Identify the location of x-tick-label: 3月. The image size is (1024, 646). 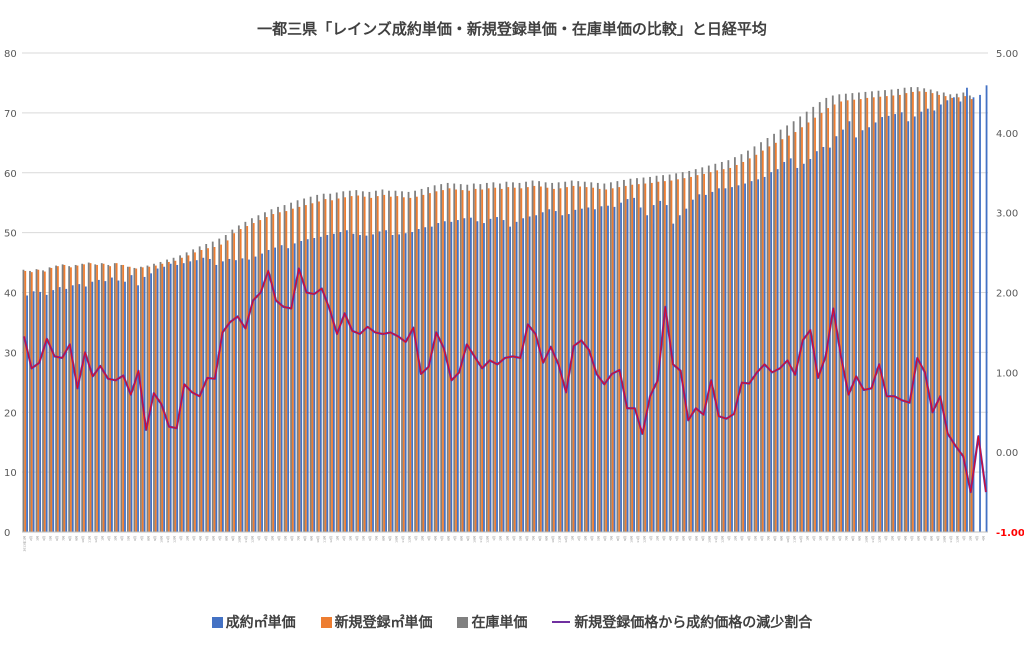
(742, 538).